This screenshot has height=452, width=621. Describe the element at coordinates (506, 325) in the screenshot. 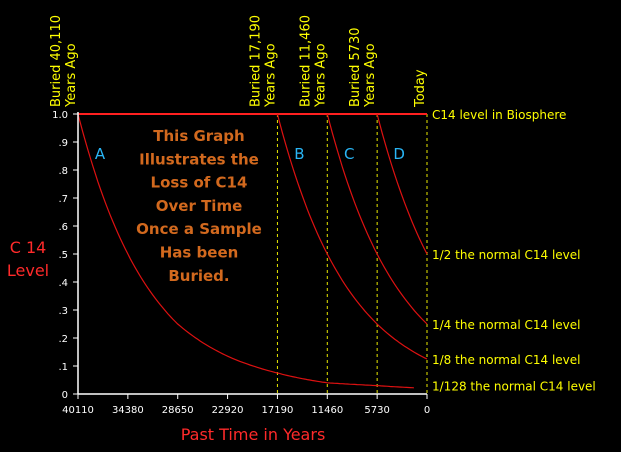

I see `fraction-label: 1/4 the normal C14 level` at that location.